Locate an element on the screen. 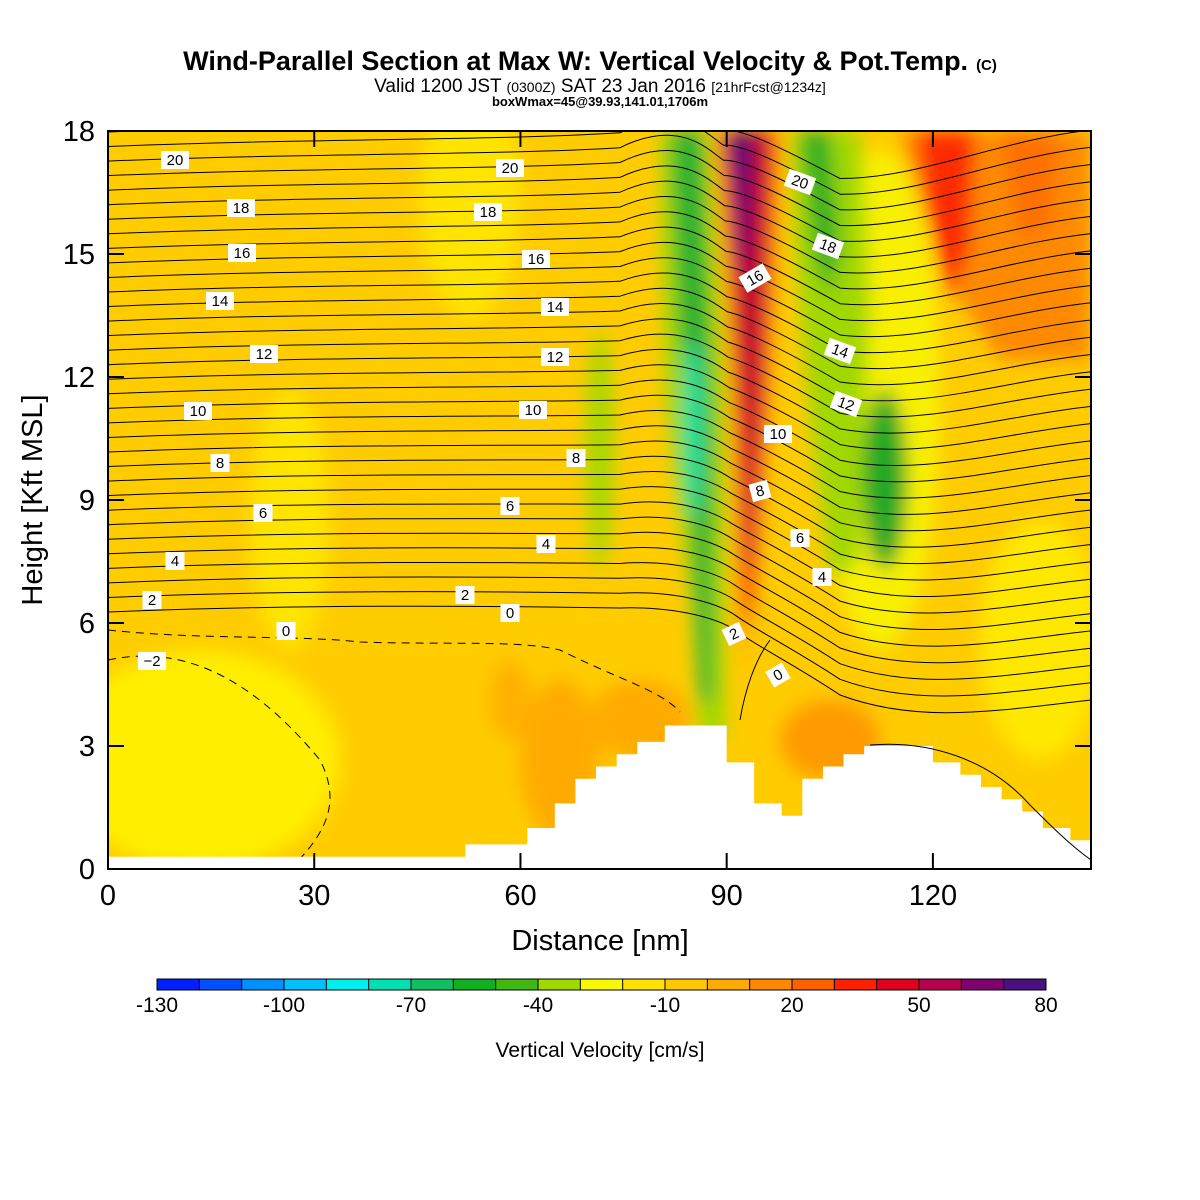 The image size is (1200, 1200). svg-text: 0 is located at coordinates (510, 613).